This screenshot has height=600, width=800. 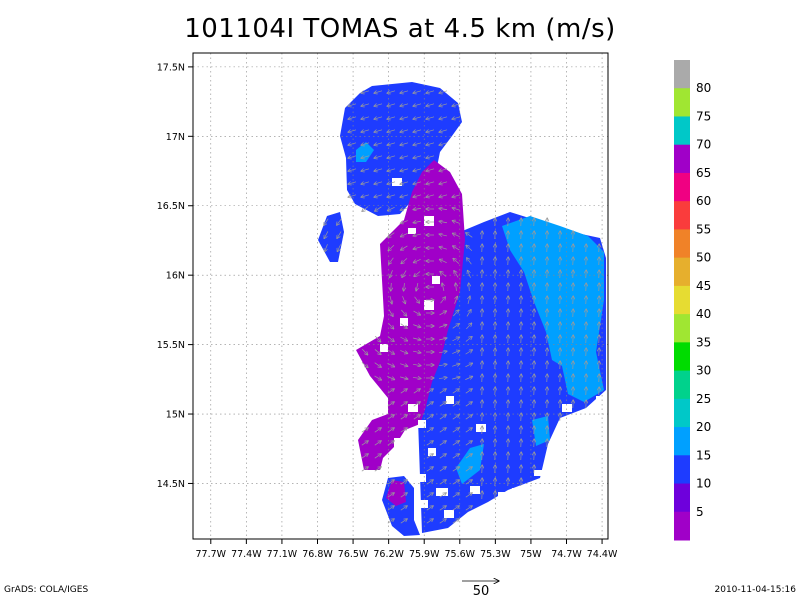 What do you see at coordinates (246, 554) in the screenshot?
I see `x-tick-label: 77.4W` at bounding box center [246, 554].